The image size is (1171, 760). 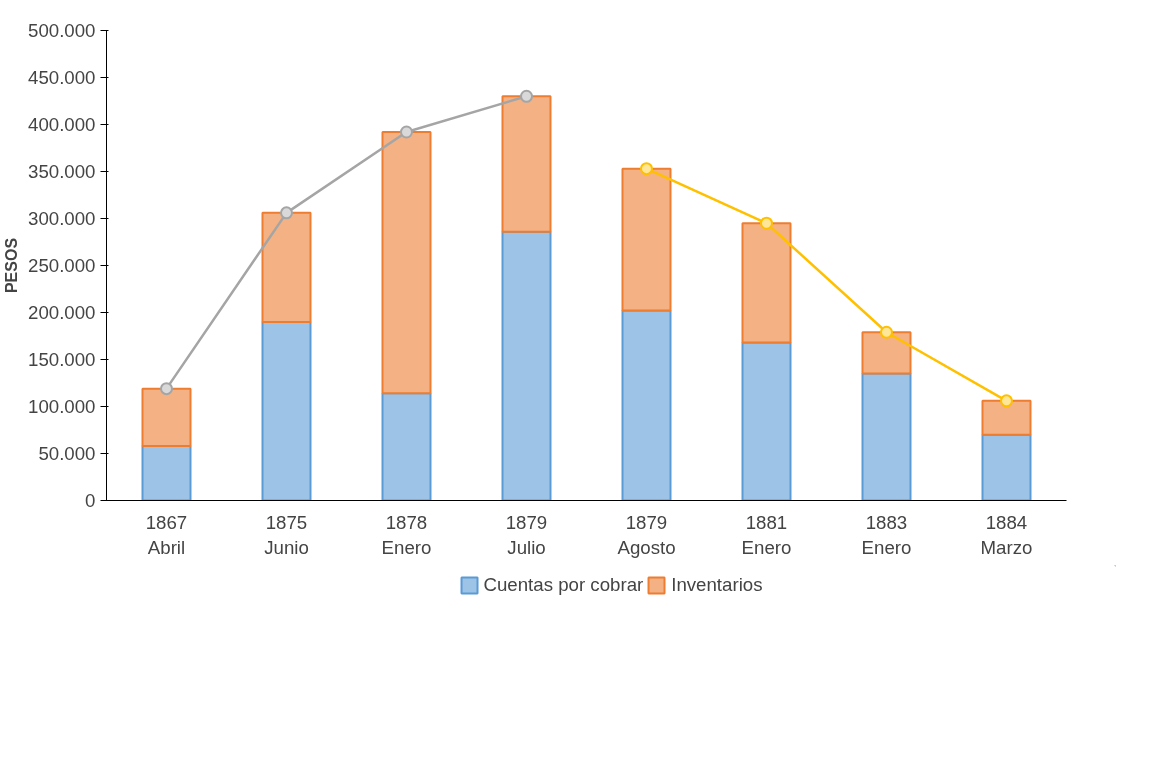 I want to click on x-tick-label: 1881 Enero, so click(x=766, y=534).